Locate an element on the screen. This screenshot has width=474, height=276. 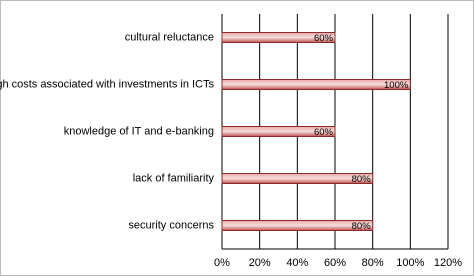
x-tick-label: 0% is located at coordinates (222, 263).